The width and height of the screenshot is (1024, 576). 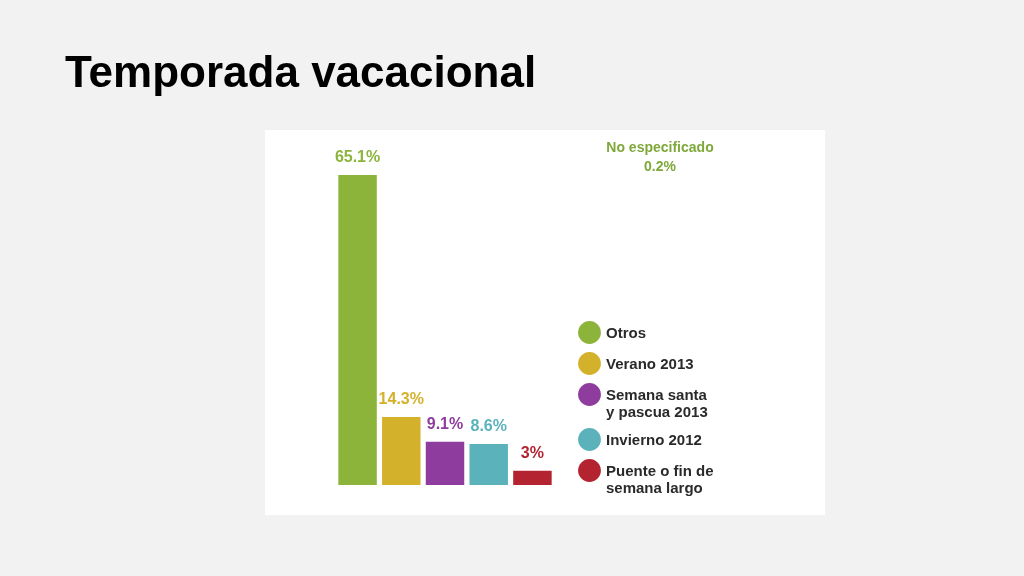 I want to click on legend-label: Puente o fin de semana largo, so click(x=660, y=478).